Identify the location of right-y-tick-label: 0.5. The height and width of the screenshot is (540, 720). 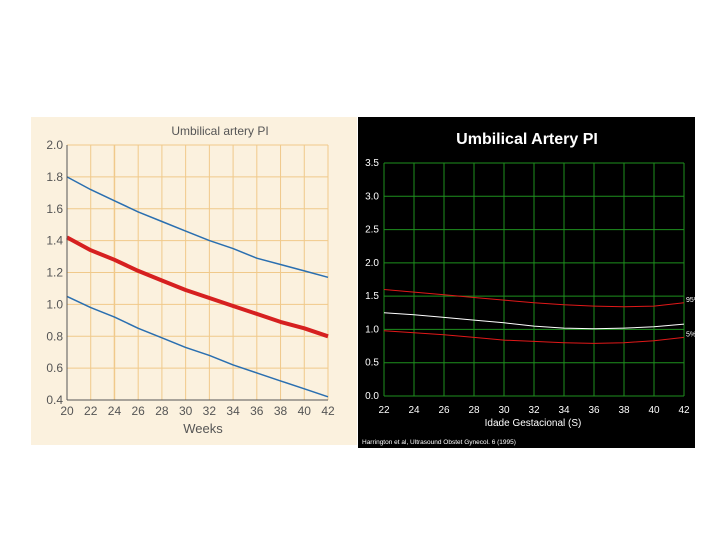
(372, 363).